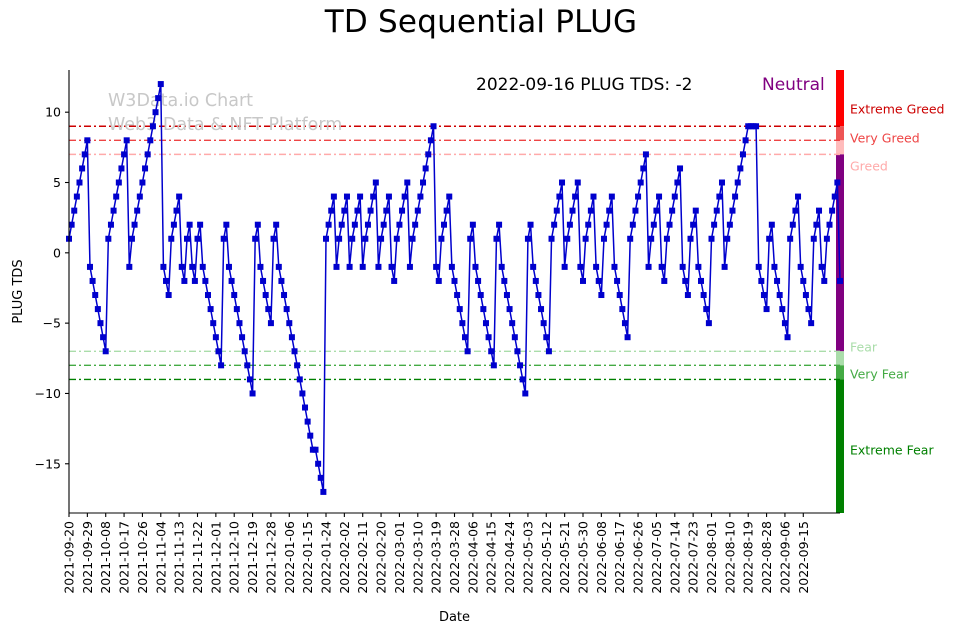 Image resolution: width=962 pixels, height=633 pixels. I want to click on zone-label-fear: Fear, so click(864, 346).